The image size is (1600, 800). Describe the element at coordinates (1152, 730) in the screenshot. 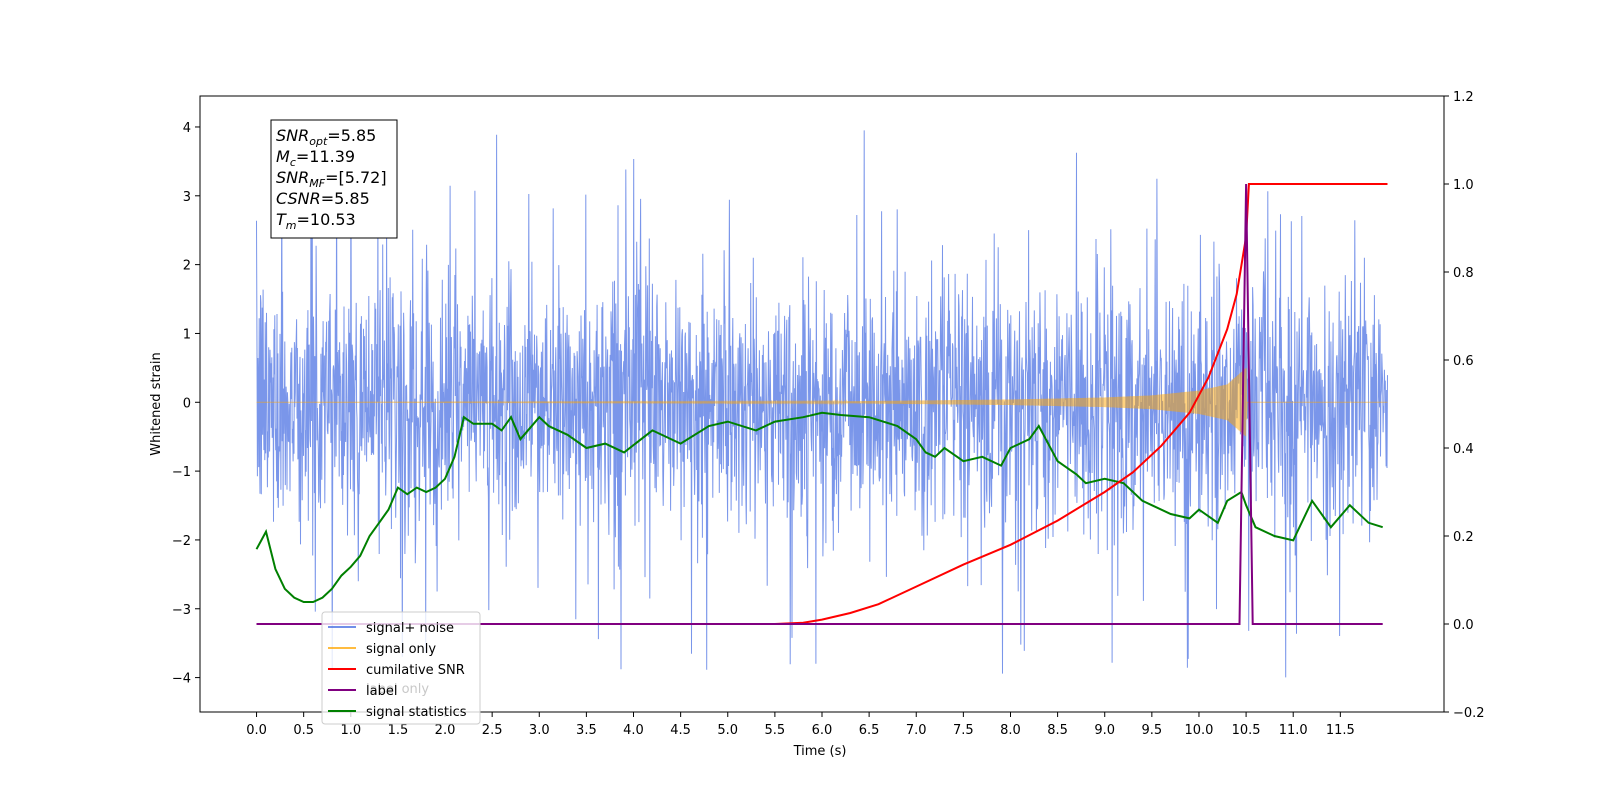

I see `x-tick-label: 9.5` at that location.